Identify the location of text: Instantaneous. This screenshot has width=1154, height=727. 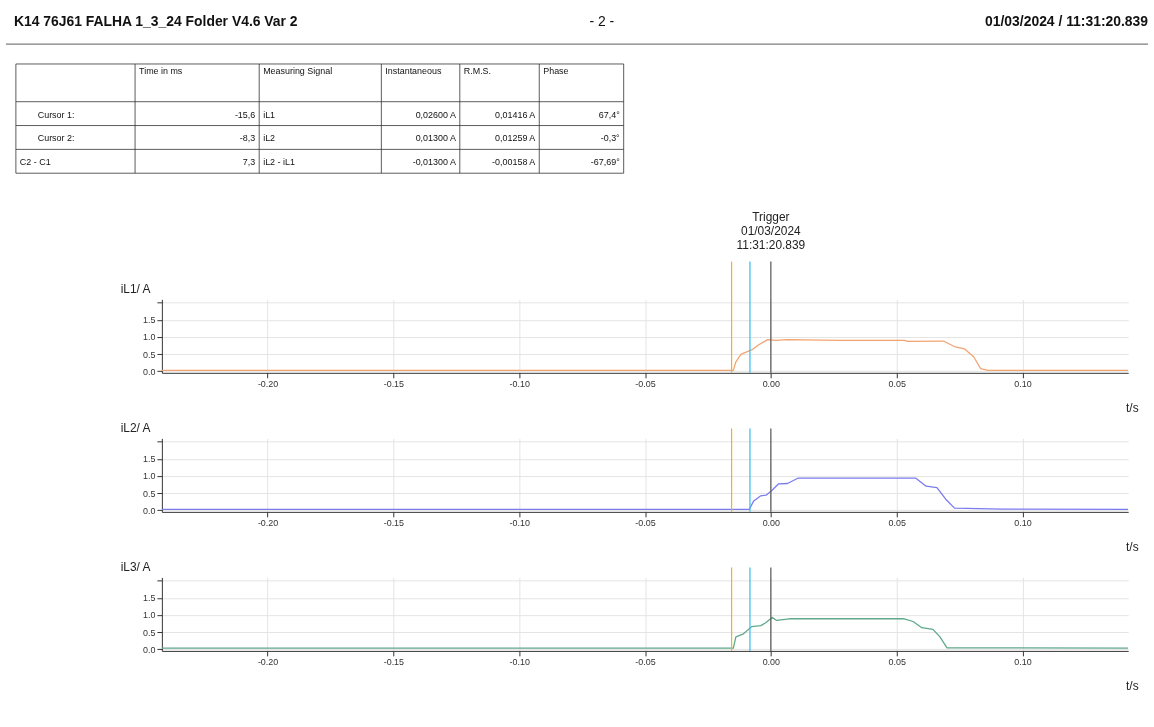
(413, 70).